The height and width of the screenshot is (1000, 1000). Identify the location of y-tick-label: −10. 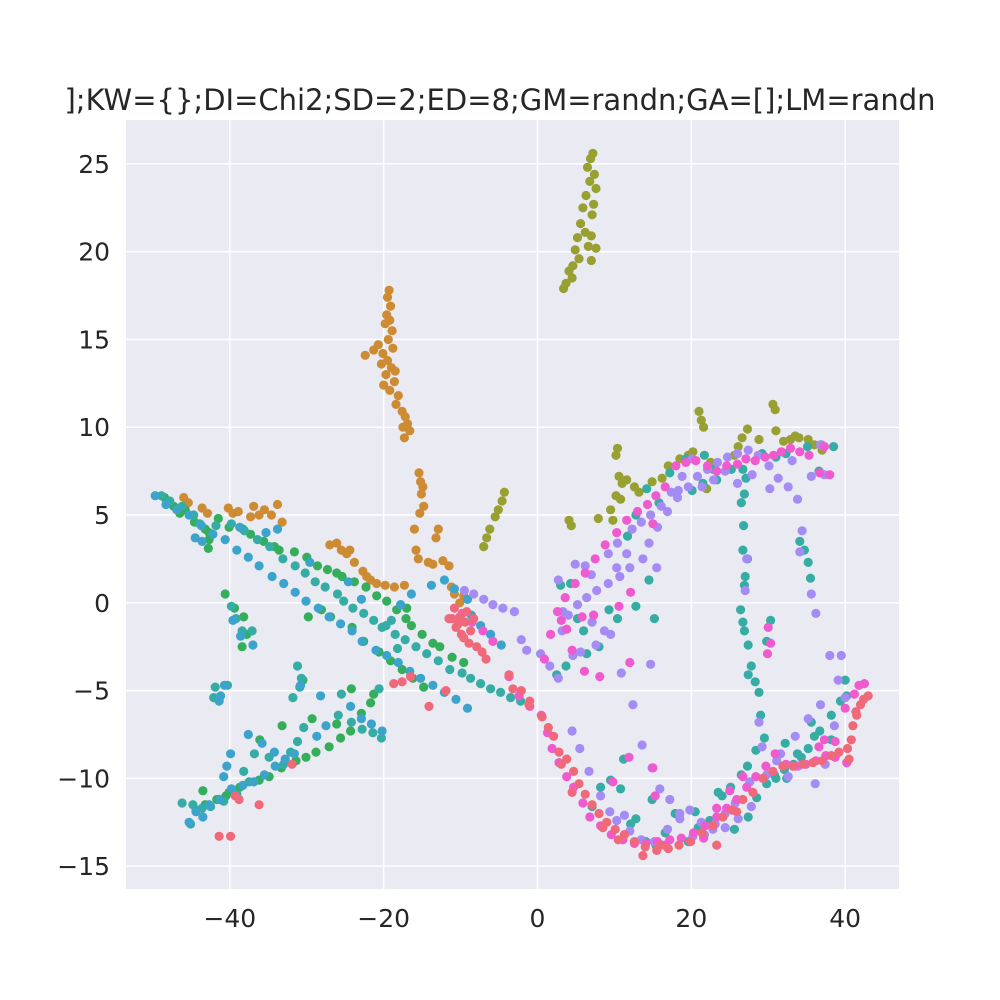
(83, 778).